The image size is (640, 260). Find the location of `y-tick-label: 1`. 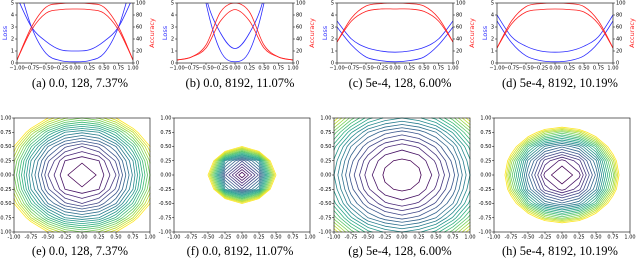

y-tick-label: 1 is located at coordinates (172, 52).